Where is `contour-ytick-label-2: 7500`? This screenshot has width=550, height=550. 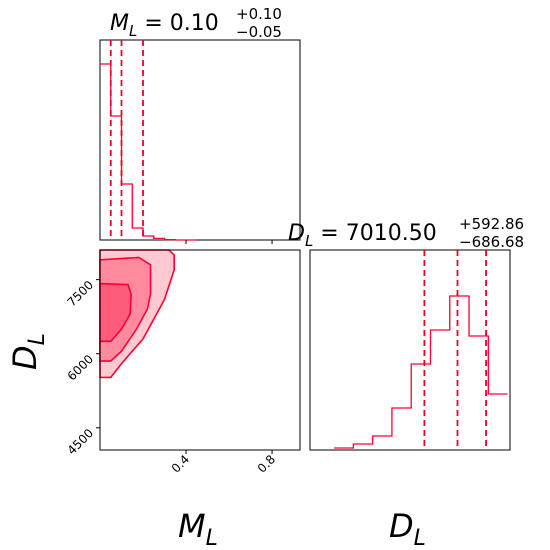
contour-ytick-label-2: 7500 is located at coordinates (80, 293).